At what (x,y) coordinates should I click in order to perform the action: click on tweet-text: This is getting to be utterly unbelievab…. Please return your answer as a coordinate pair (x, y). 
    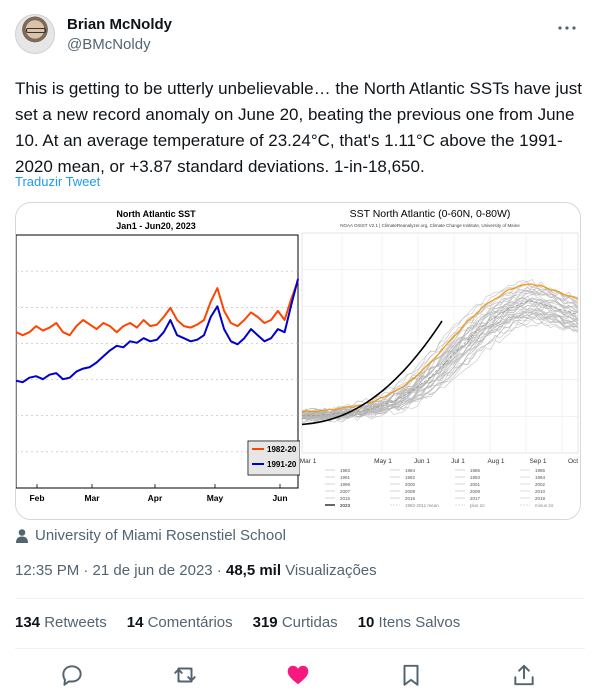
    Looking at the image, I should click on (298, 127).